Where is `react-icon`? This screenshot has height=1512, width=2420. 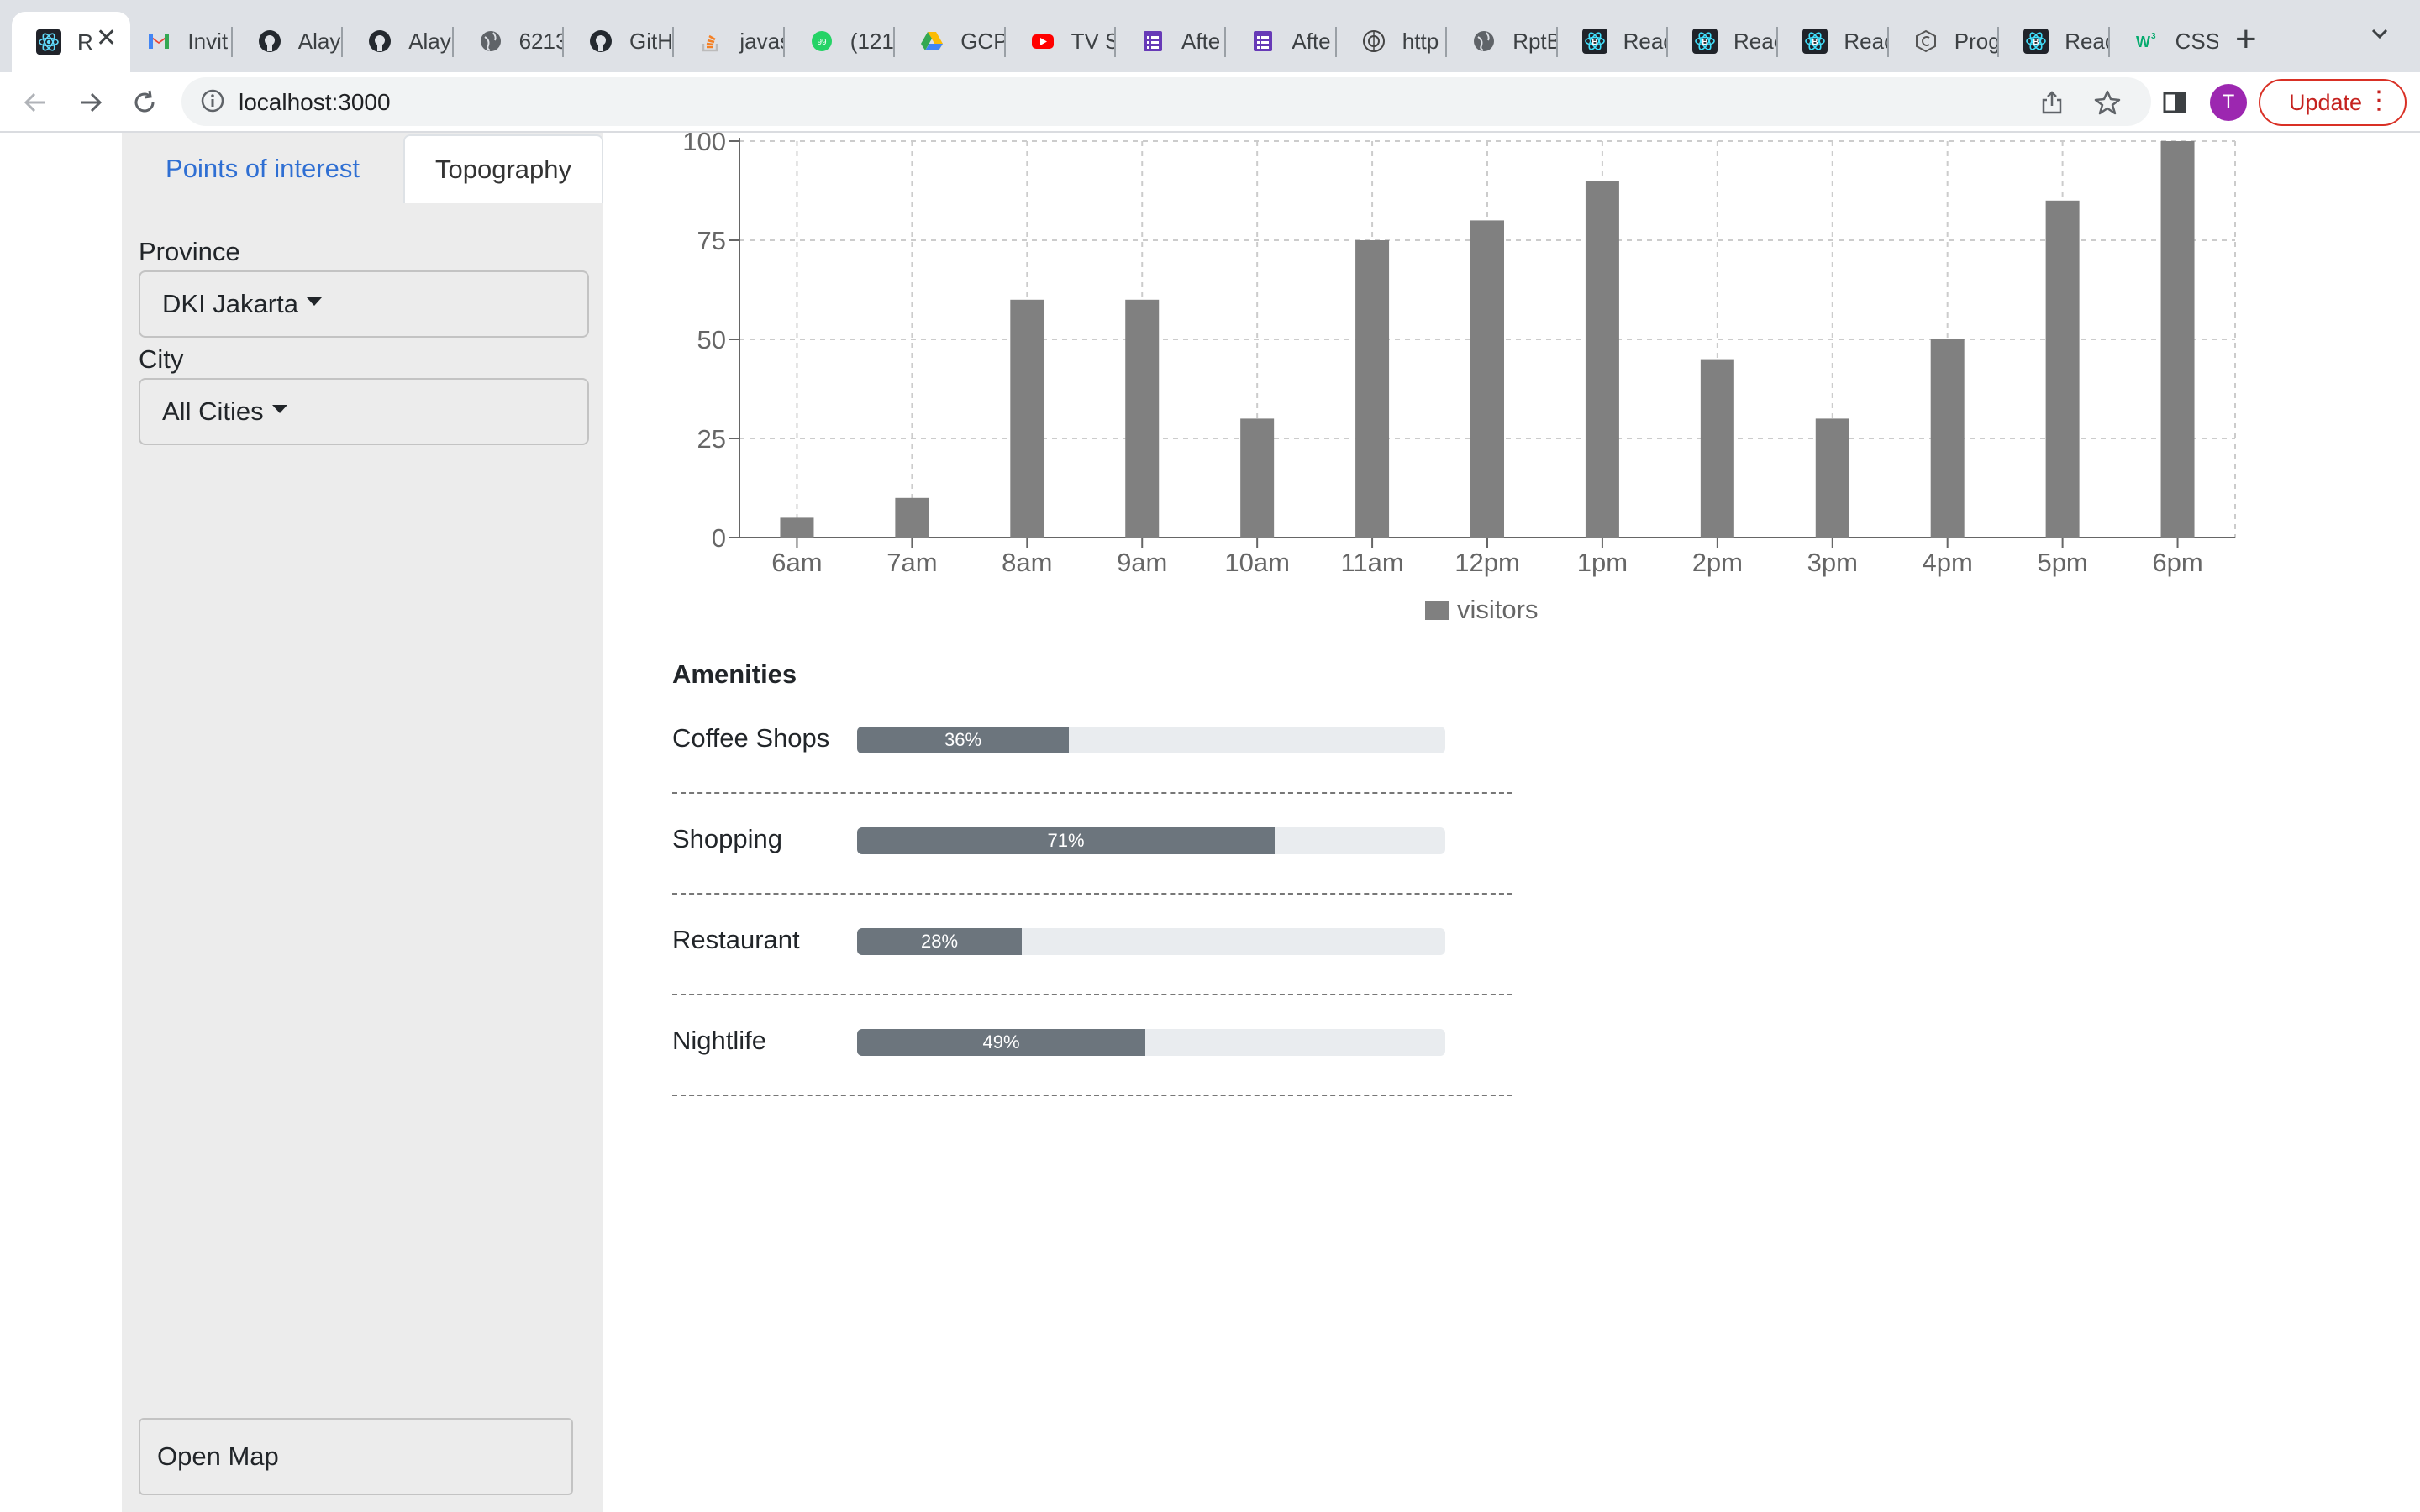 react-icon is located at coordinates (49, 42).